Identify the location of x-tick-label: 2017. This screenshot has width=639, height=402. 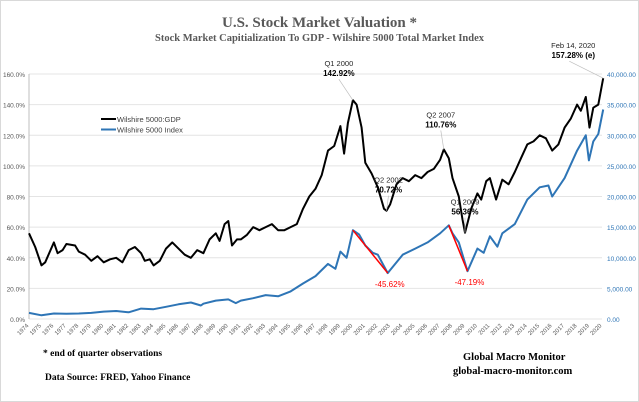
(559, 330).